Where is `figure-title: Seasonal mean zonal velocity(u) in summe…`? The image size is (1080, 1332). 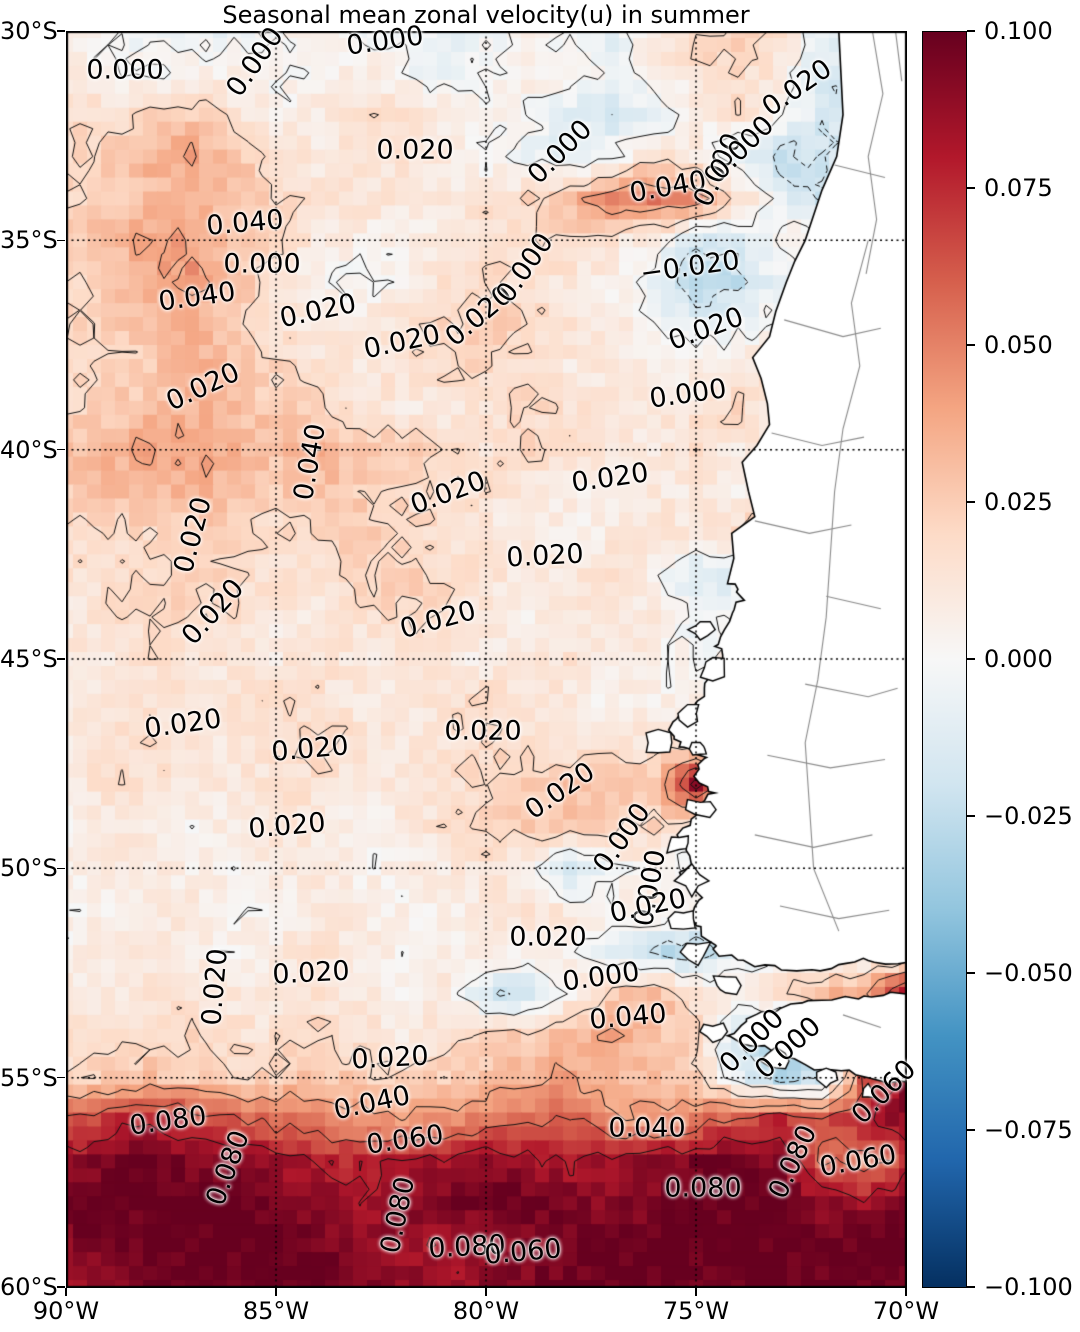 figure-title: Seasonal mean zonal velocity(u) in summe… is located at coordinates (486, 15).